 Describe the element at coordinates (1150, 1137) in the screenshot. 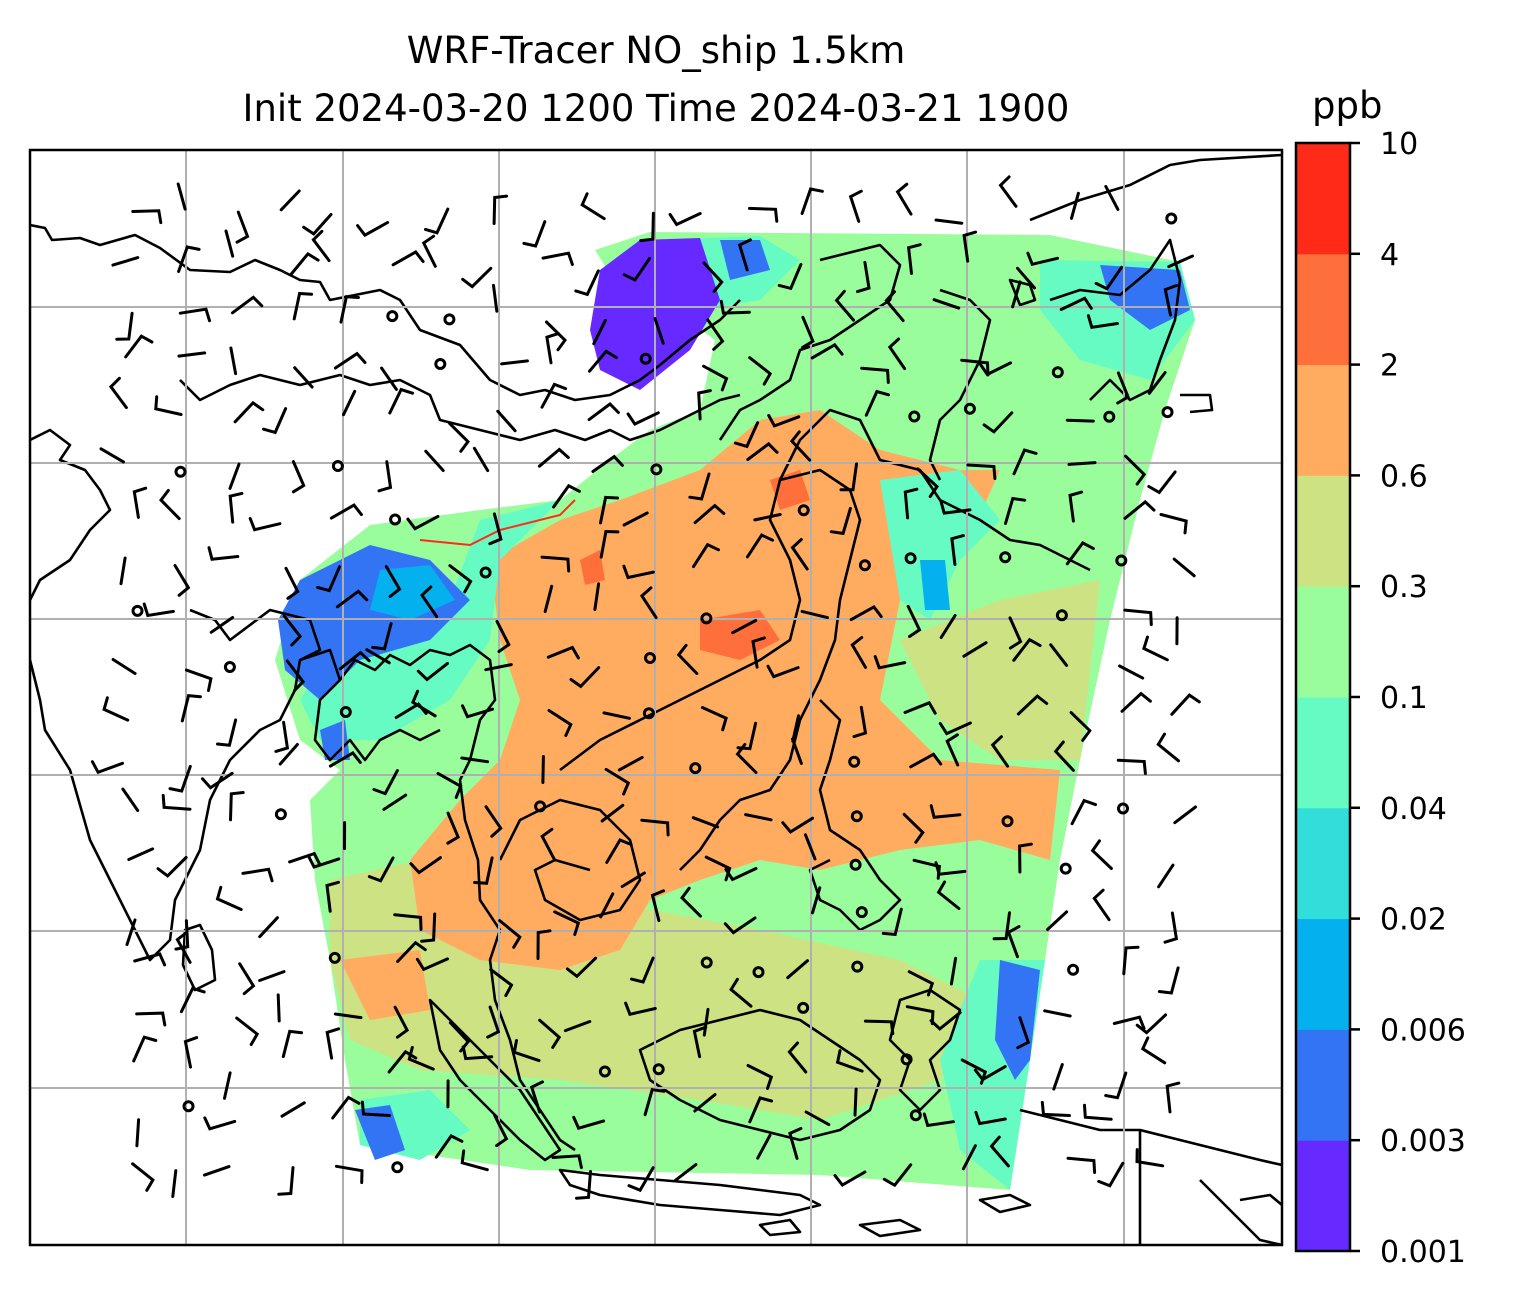

I see `coast-new-guinea` at that location.